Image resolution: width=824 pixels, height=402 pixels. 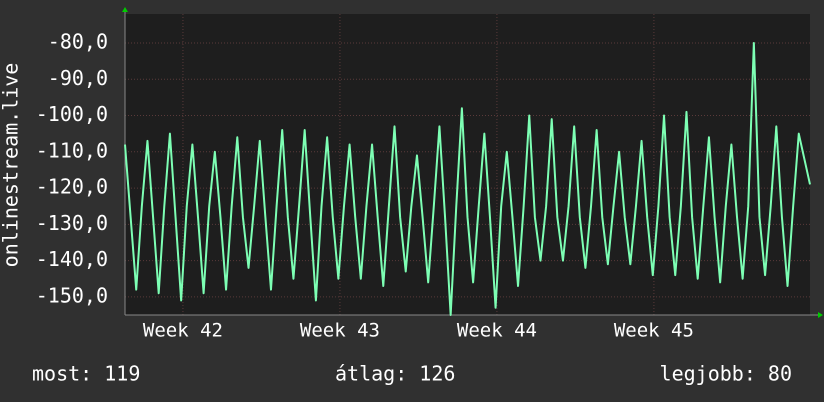 I want to click on x-tick-label: Week 44, so click(x=497, y=331).